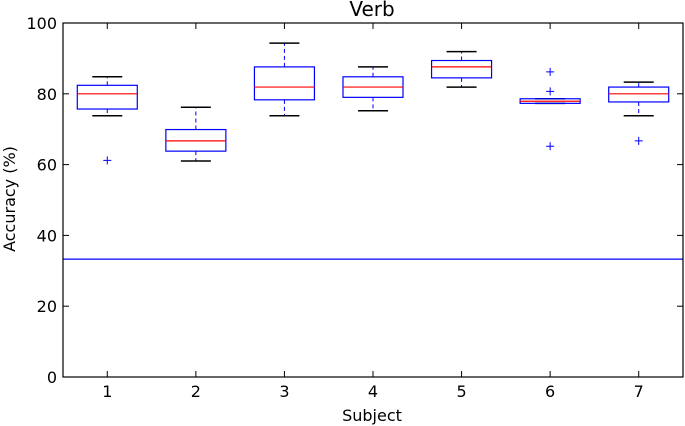  Describe the element at coordinates (371, 10) in the screenshot. I see `chart-title: Verb` at that location.